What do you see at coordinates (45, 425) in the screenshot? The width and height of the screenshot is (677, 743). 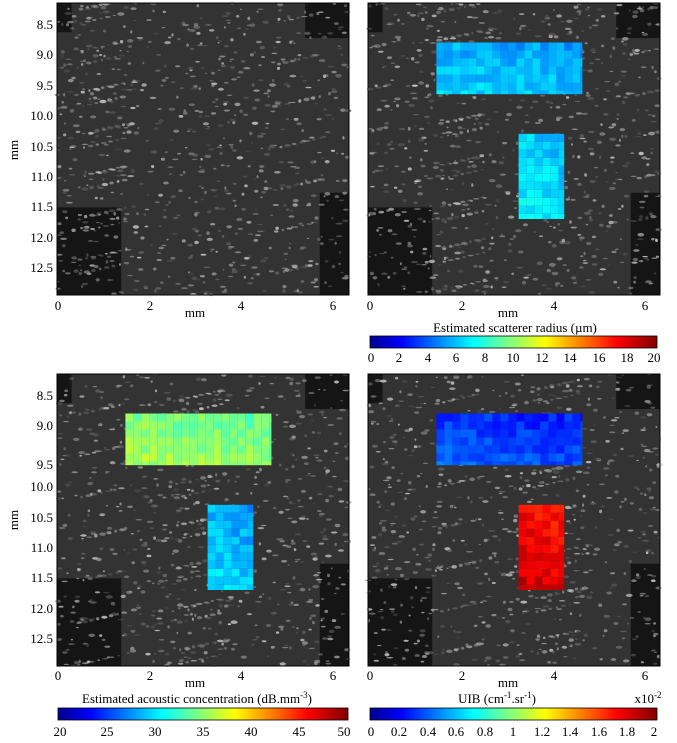 I see `y-tick-label: 9.0` at bounding box center [45, 425].